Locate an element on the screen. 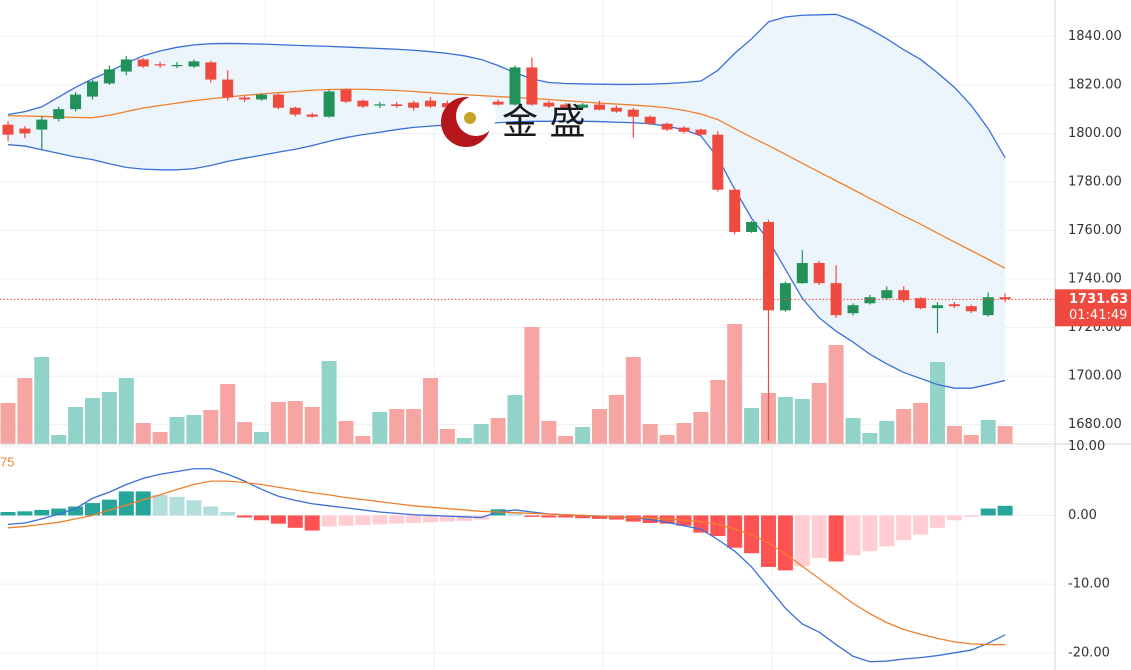  logo-text: 金 盛 is located at coordinates (543, 122).